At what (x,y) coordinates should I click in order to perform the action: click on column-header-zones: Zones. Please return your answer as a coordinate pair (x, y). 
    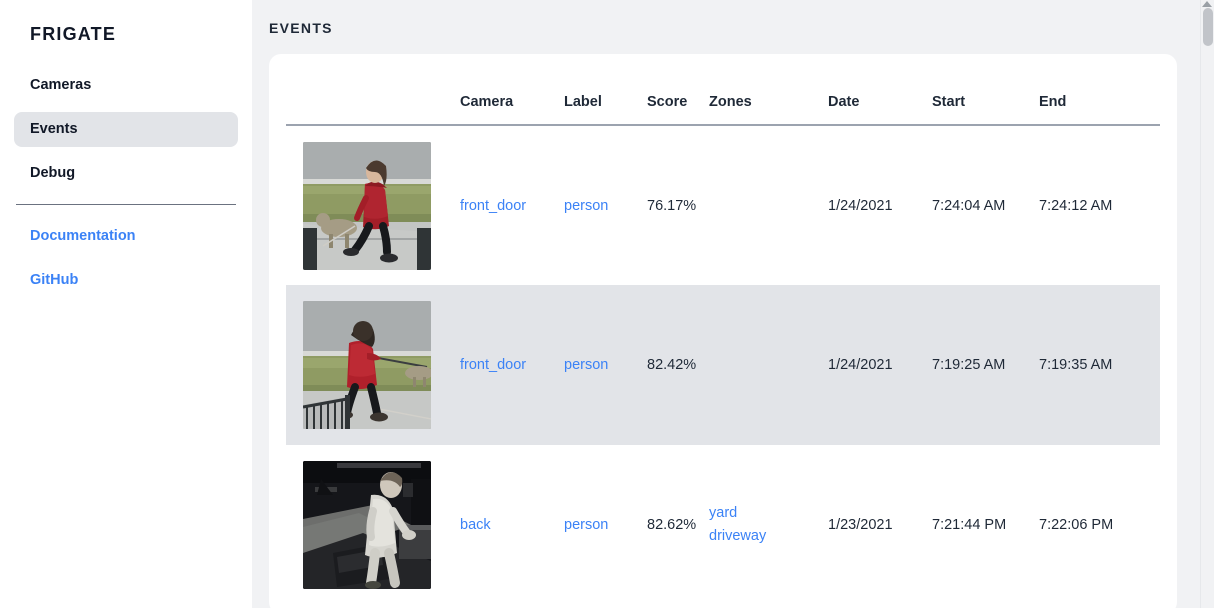
    Looking at the image, I should click on (768, 90).